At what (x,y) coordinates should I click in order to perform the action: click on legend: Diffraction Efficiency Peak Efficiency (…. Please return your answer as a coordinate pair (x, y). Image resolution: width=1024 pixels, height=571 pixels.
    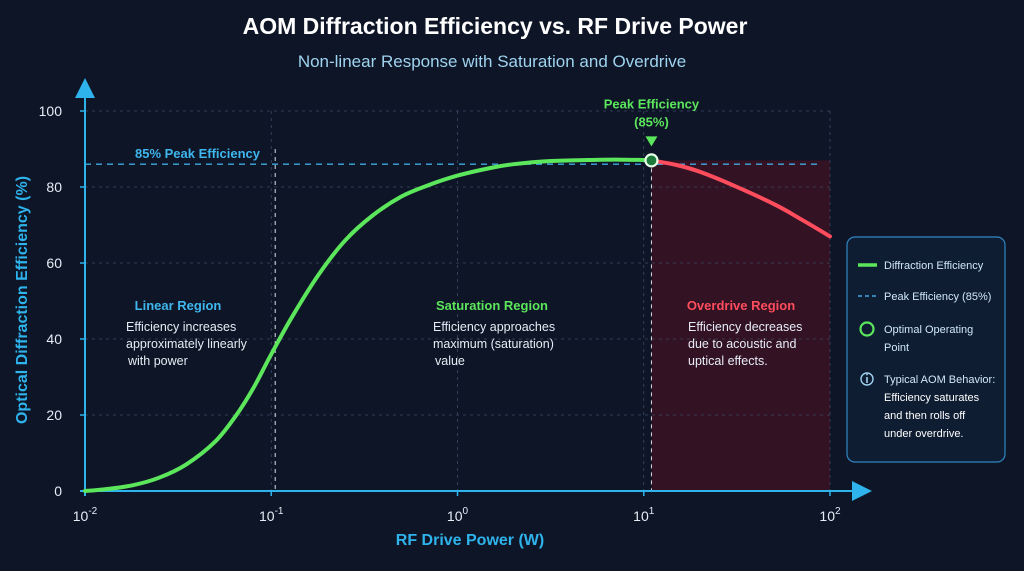
    Looking at the image, I should click on (926, 349).